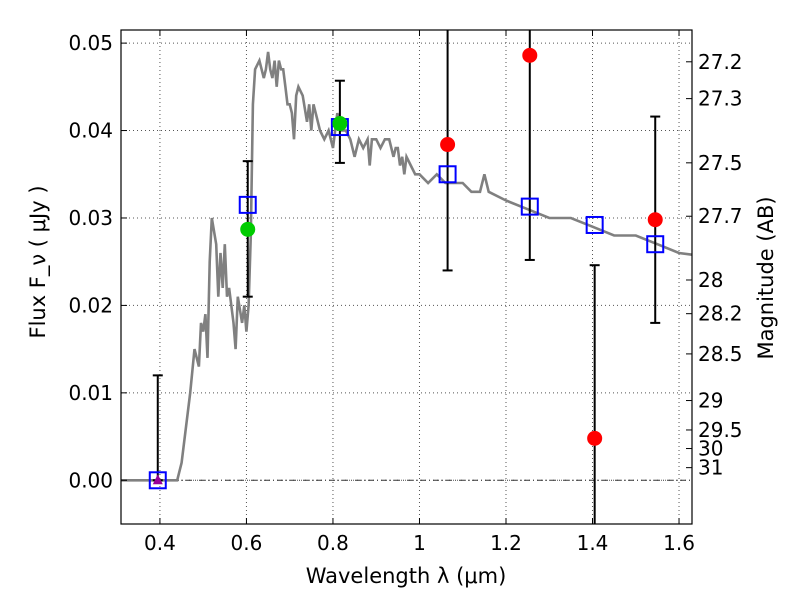  What do you see at coordinates (720, 216) in the screenshot?
I see `magnitude-tick-label: 27.7` at bounding box center [720, 216].